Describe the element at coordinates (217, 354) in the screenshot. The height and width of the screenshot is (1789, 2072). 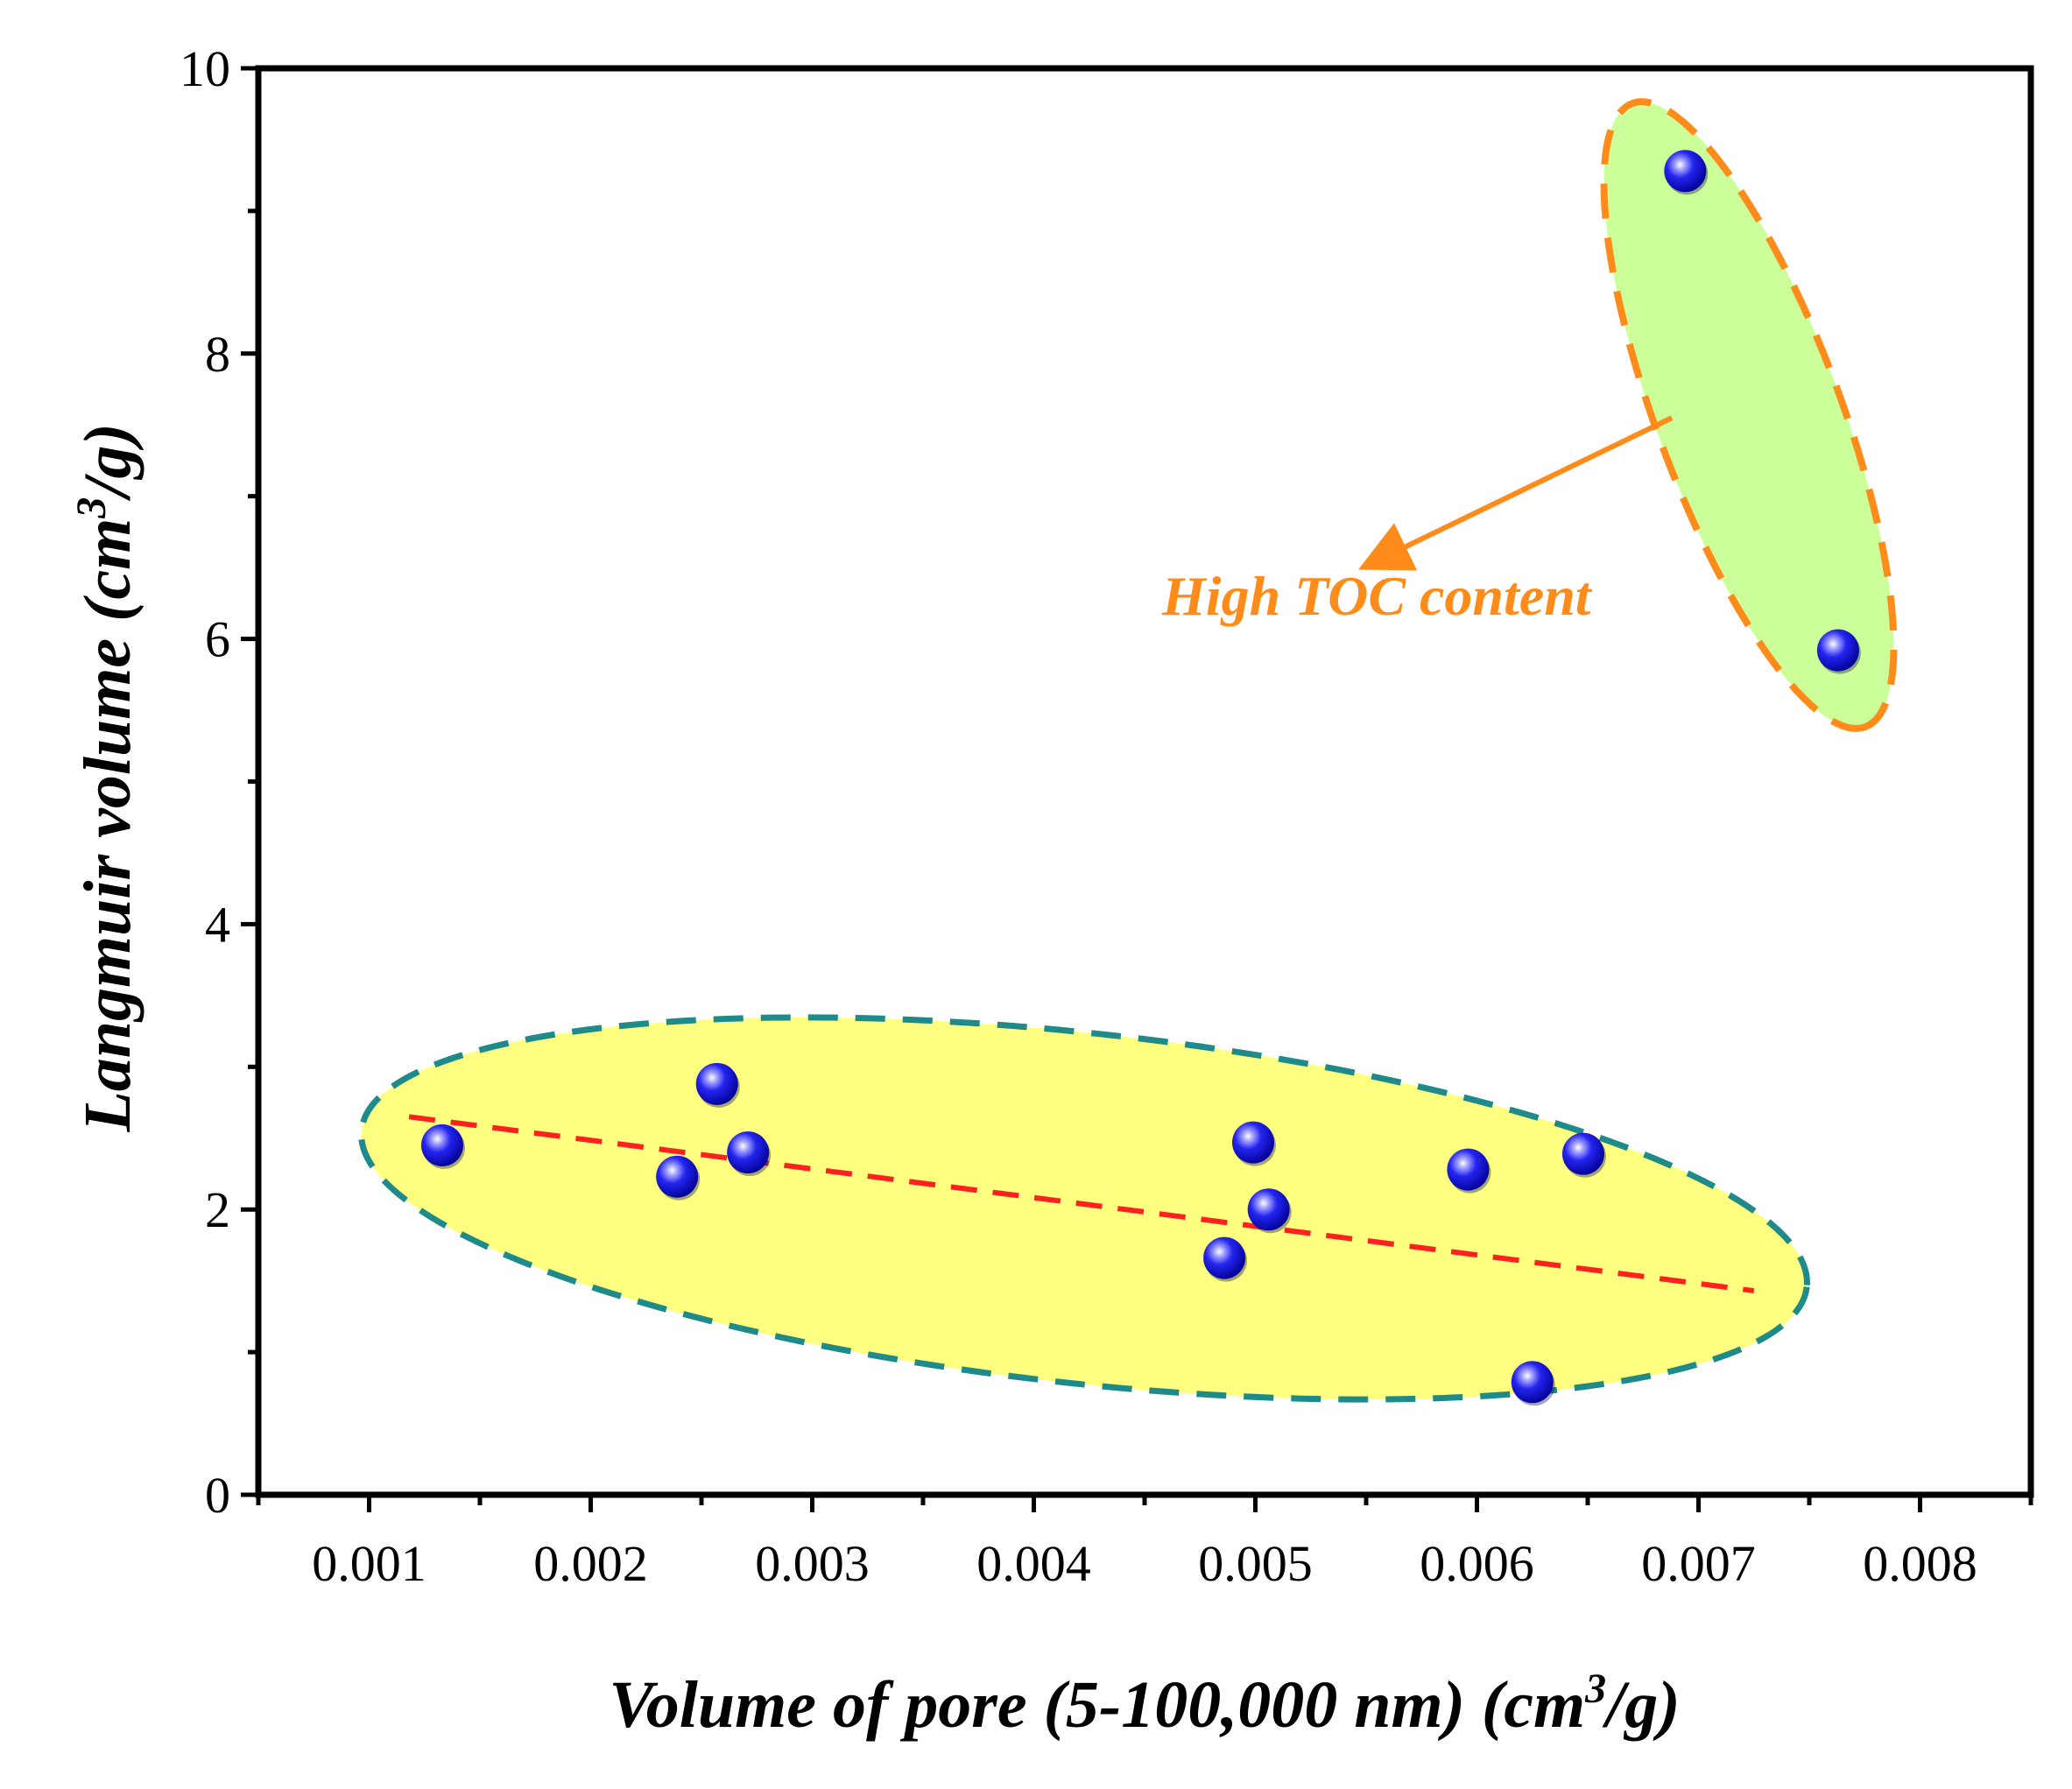
I see `y-tick-label: 8` at that location.